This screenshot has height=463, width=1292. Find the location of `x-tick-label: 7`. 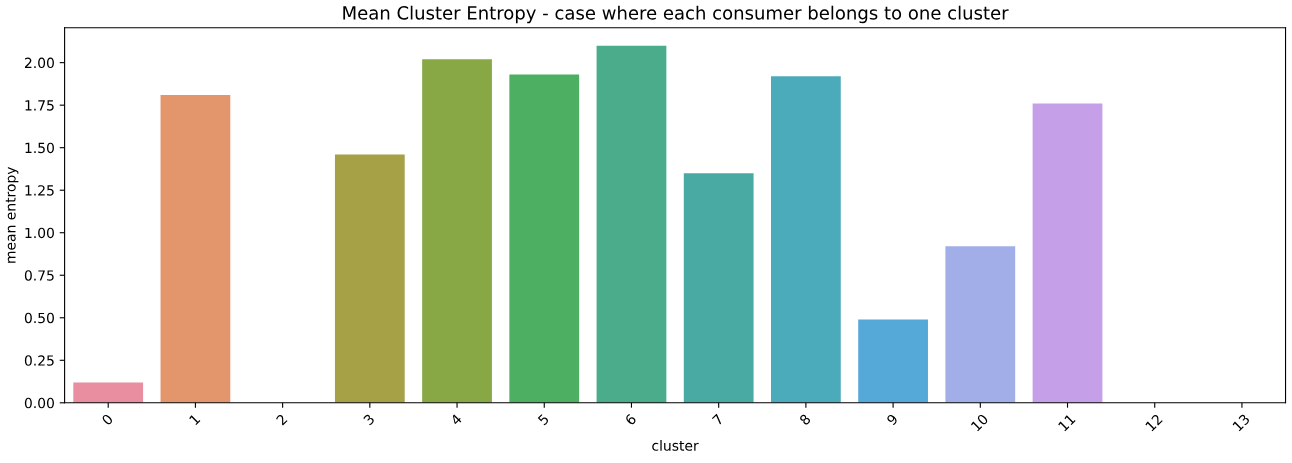

x-tick-label: 7 is located at coordinates (717, 419).